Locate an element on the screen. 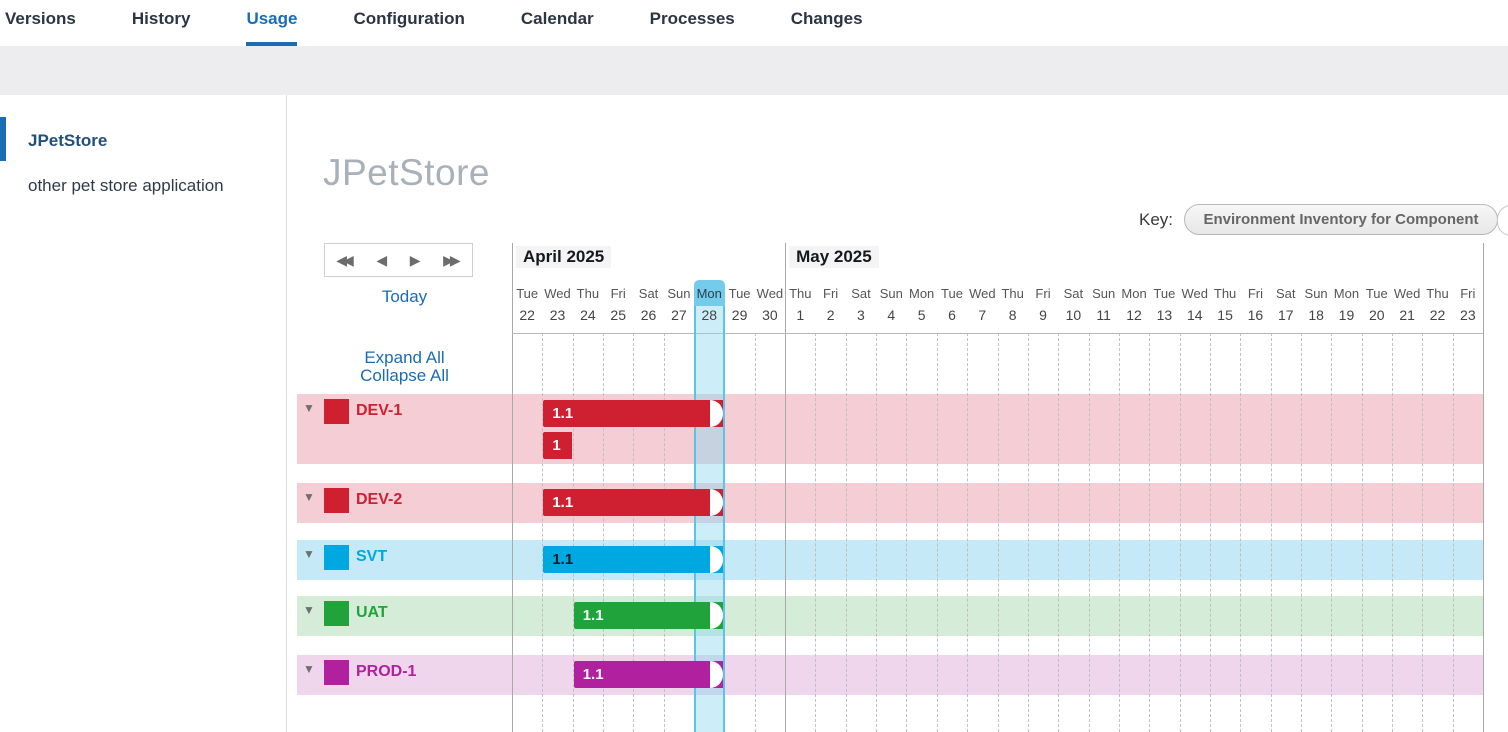  key-dropdown: Environment Inventory for Component is located at coordinates (1341, 219).